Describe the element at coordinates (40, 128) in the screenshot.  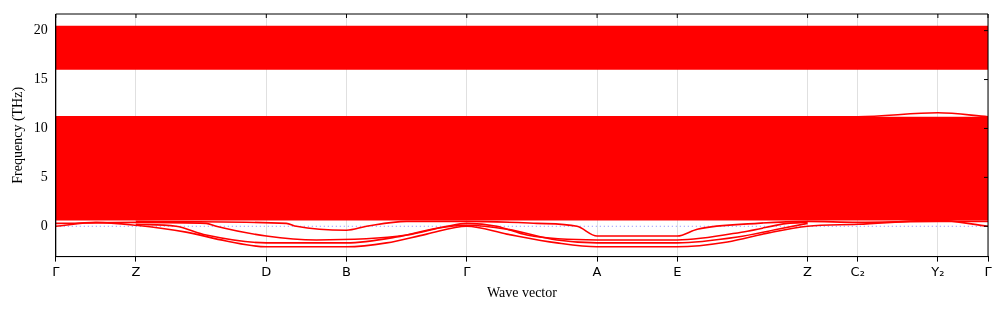
I see `y-tick-label: 10` at that location.